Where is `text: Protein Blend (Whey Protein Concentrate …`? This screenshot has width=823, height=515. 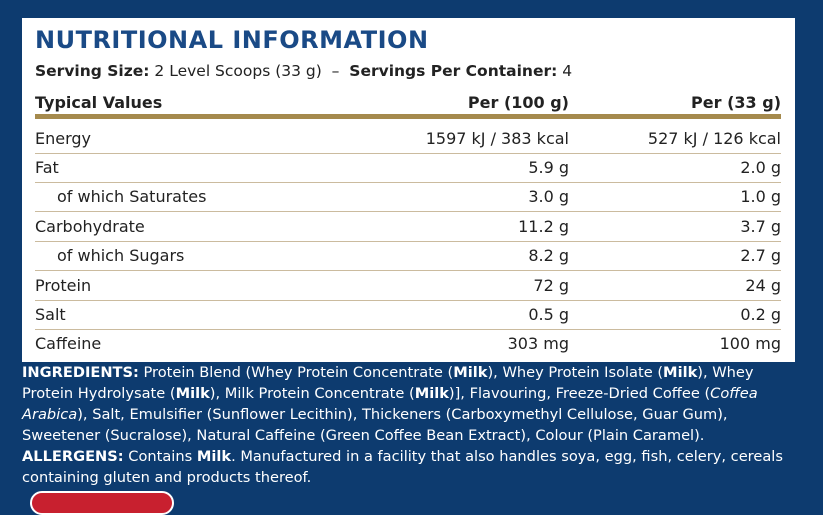 text: Protein Blend (Whey Protein Concentrate … is located at coordinates (296, 372).